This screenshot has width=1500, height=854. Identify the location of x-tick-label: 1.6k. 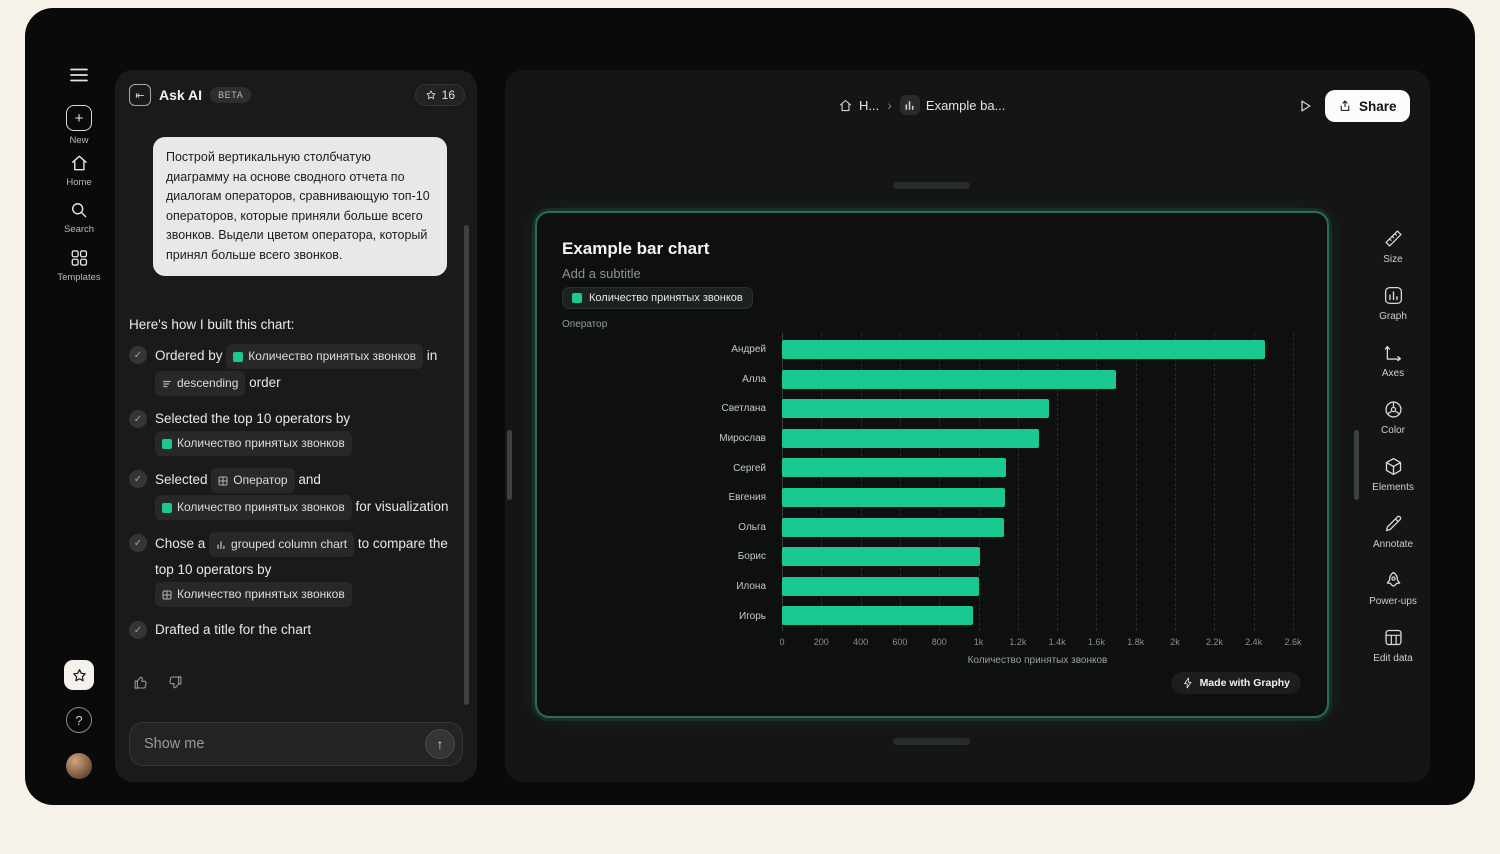
(1096, 642).